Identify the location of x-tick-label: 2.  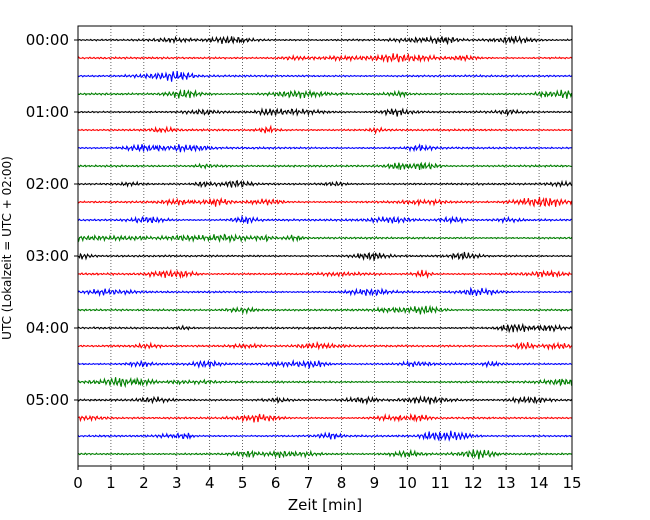
(144, 483).